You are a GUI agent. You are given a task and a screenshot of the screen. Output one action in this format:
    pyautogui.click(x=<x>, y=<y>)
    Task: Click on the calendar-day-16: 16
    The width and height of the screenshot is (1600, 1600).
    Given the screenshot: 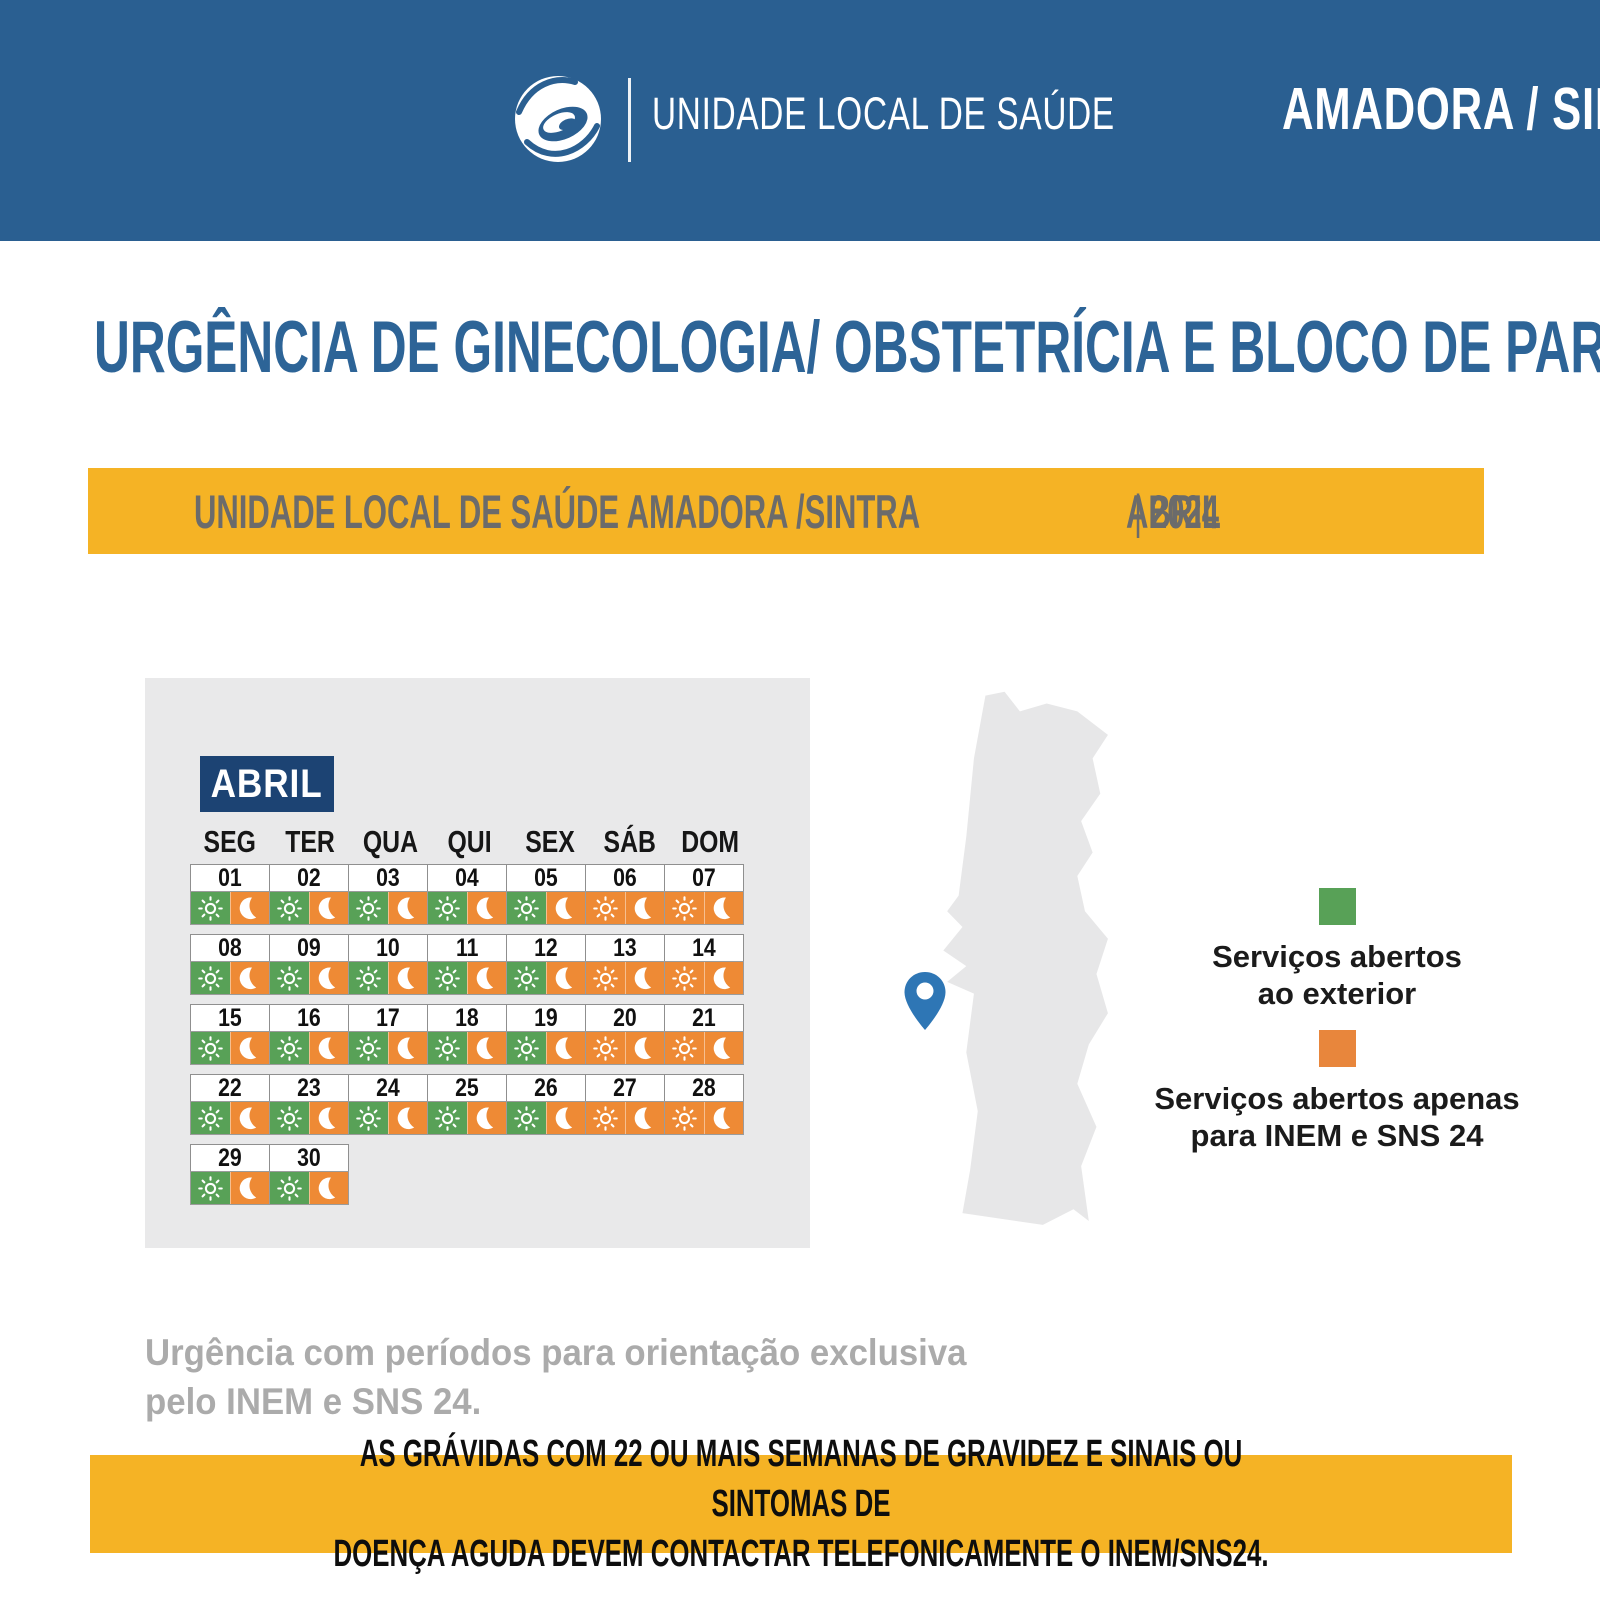 What is the action you would take?
    pyautogui.click(x=309, y=1034)
    